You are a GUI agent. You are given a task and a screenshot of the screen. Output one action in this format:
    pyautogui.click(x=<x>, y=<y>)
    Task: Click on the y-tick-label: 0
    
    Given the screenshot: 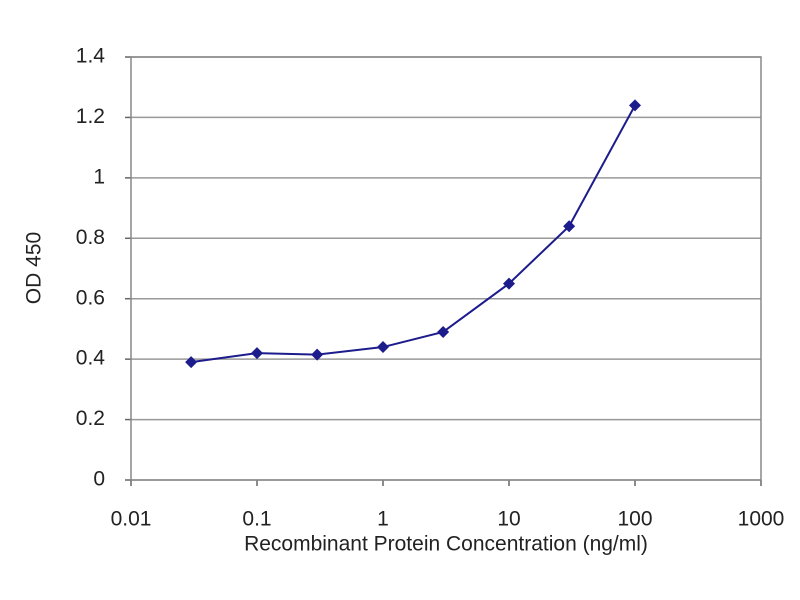 What is the action you would take?
    pyautogui.click(x=99, y=479)
    